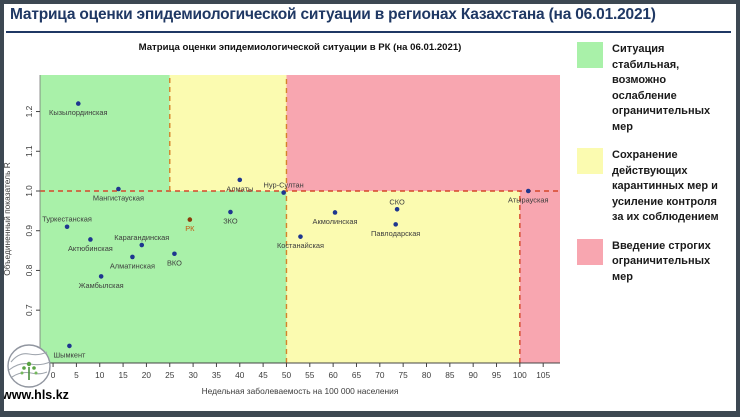 The width and height of the screenshot is (740, 417). I want to click on data-point-Шымкент, so click(69, 346).